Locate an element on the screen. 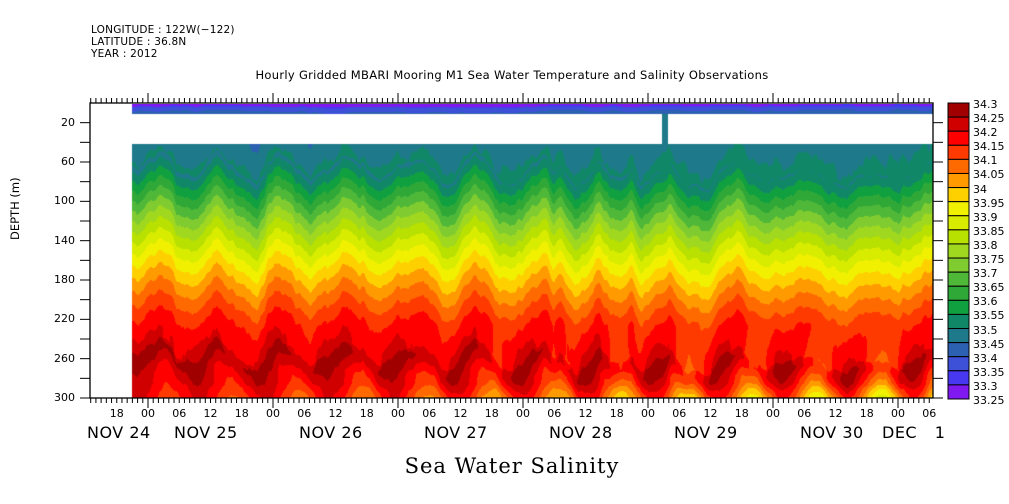  colorbar-level-label: 33.6 is located at coordinates (985, 302).